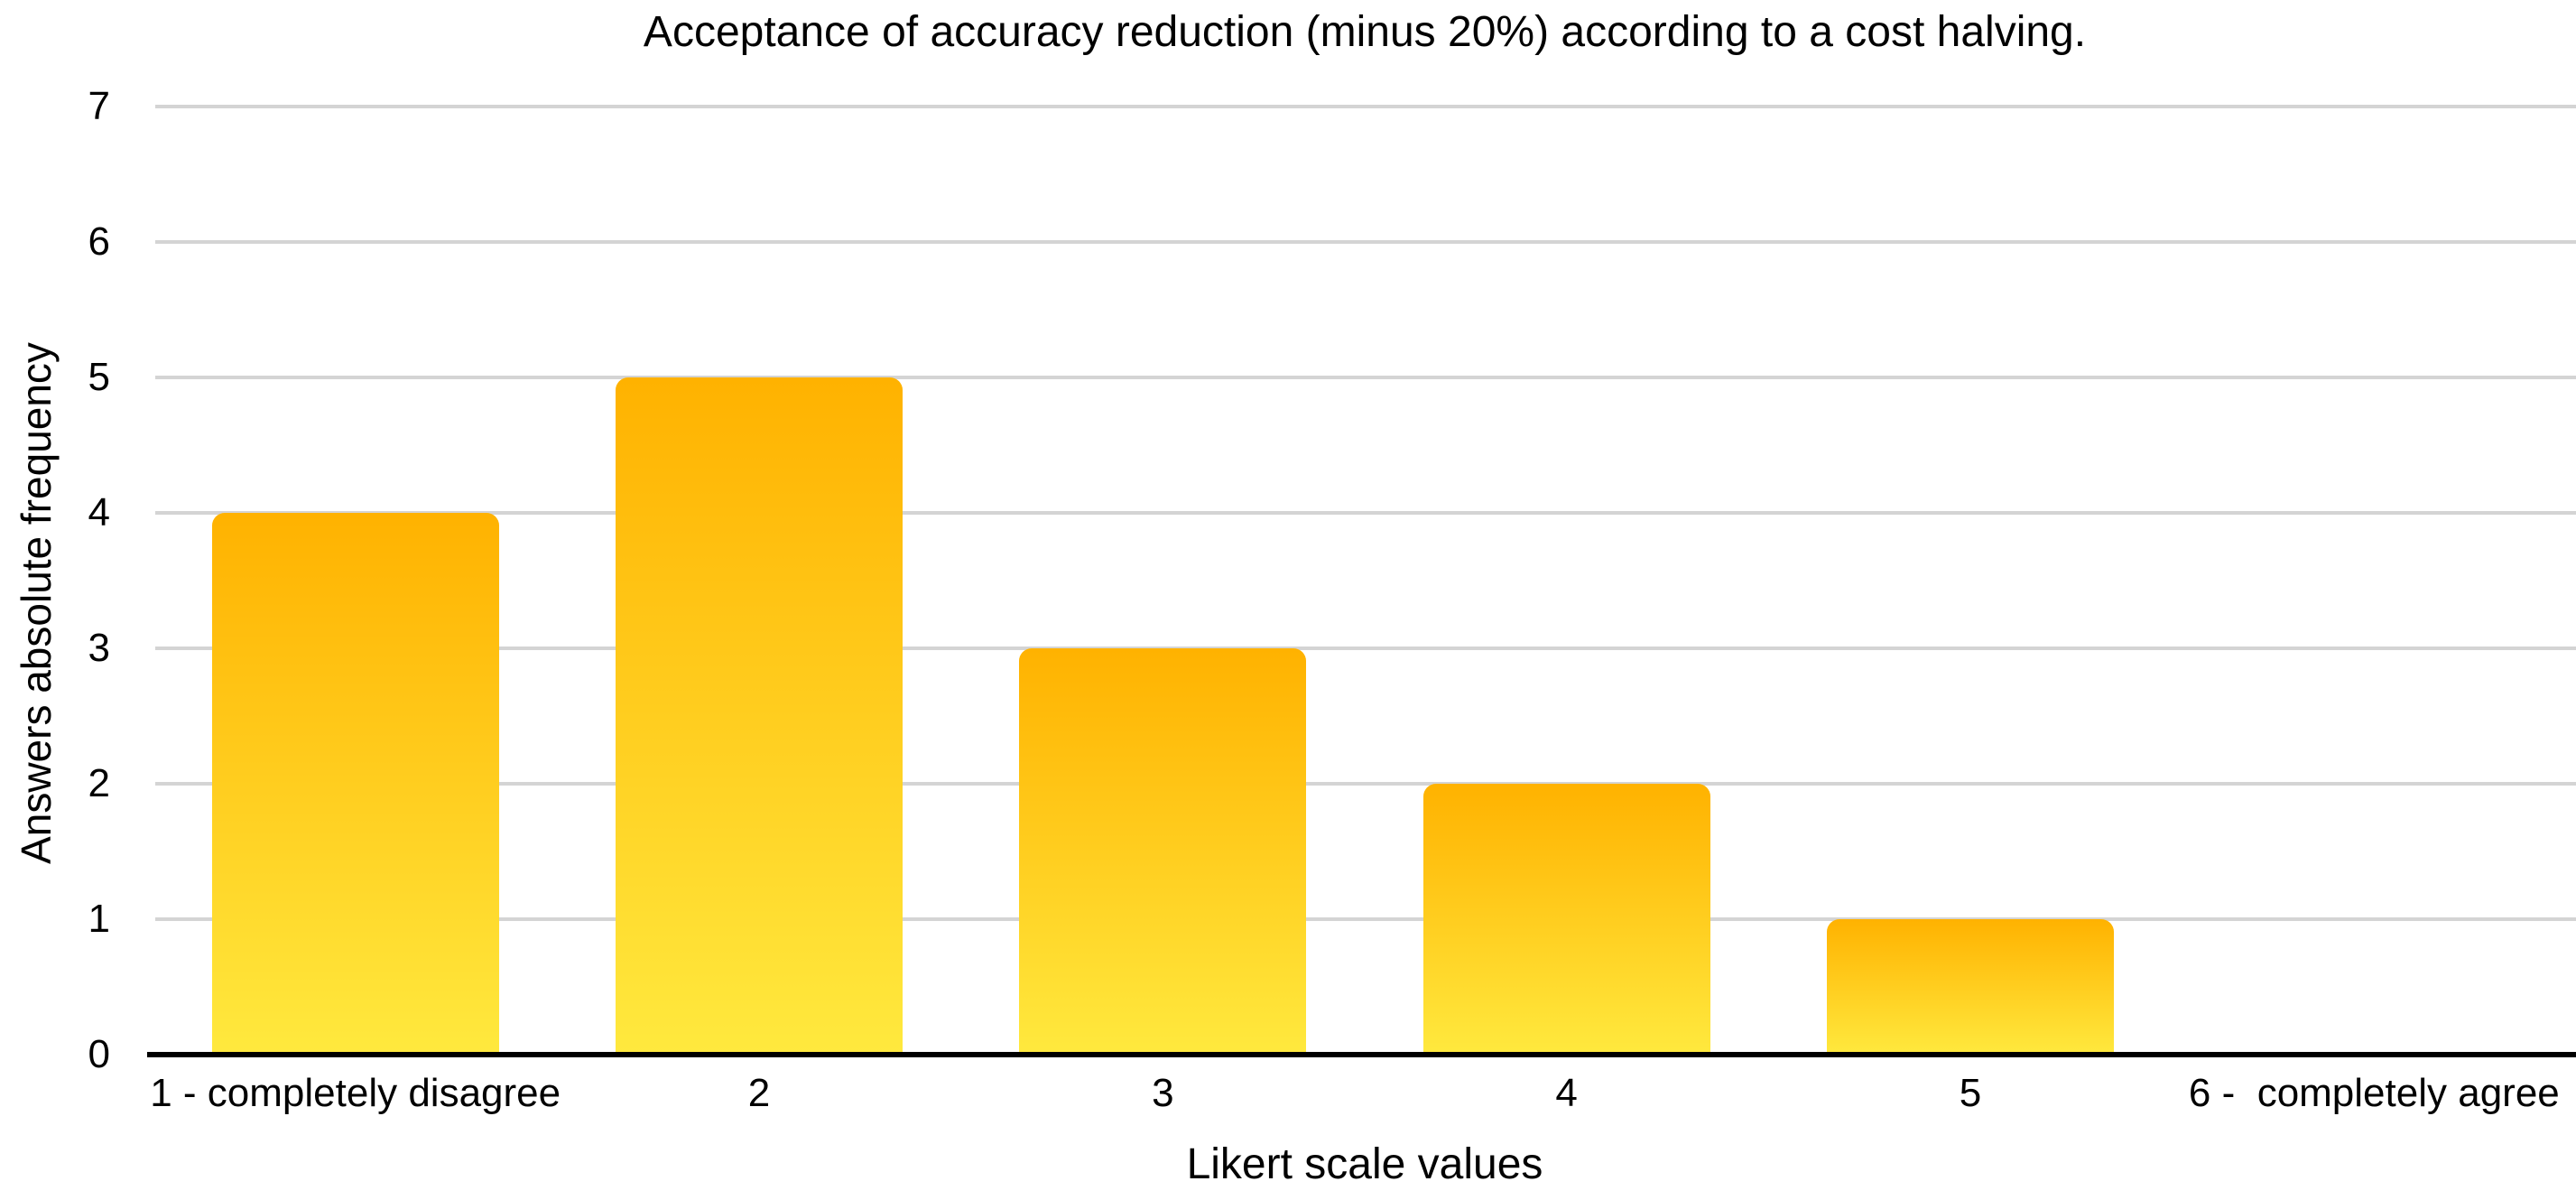 This screenshot has width=2576, height=1200. I want to click on x-axis-line, so click(1362, 1054).